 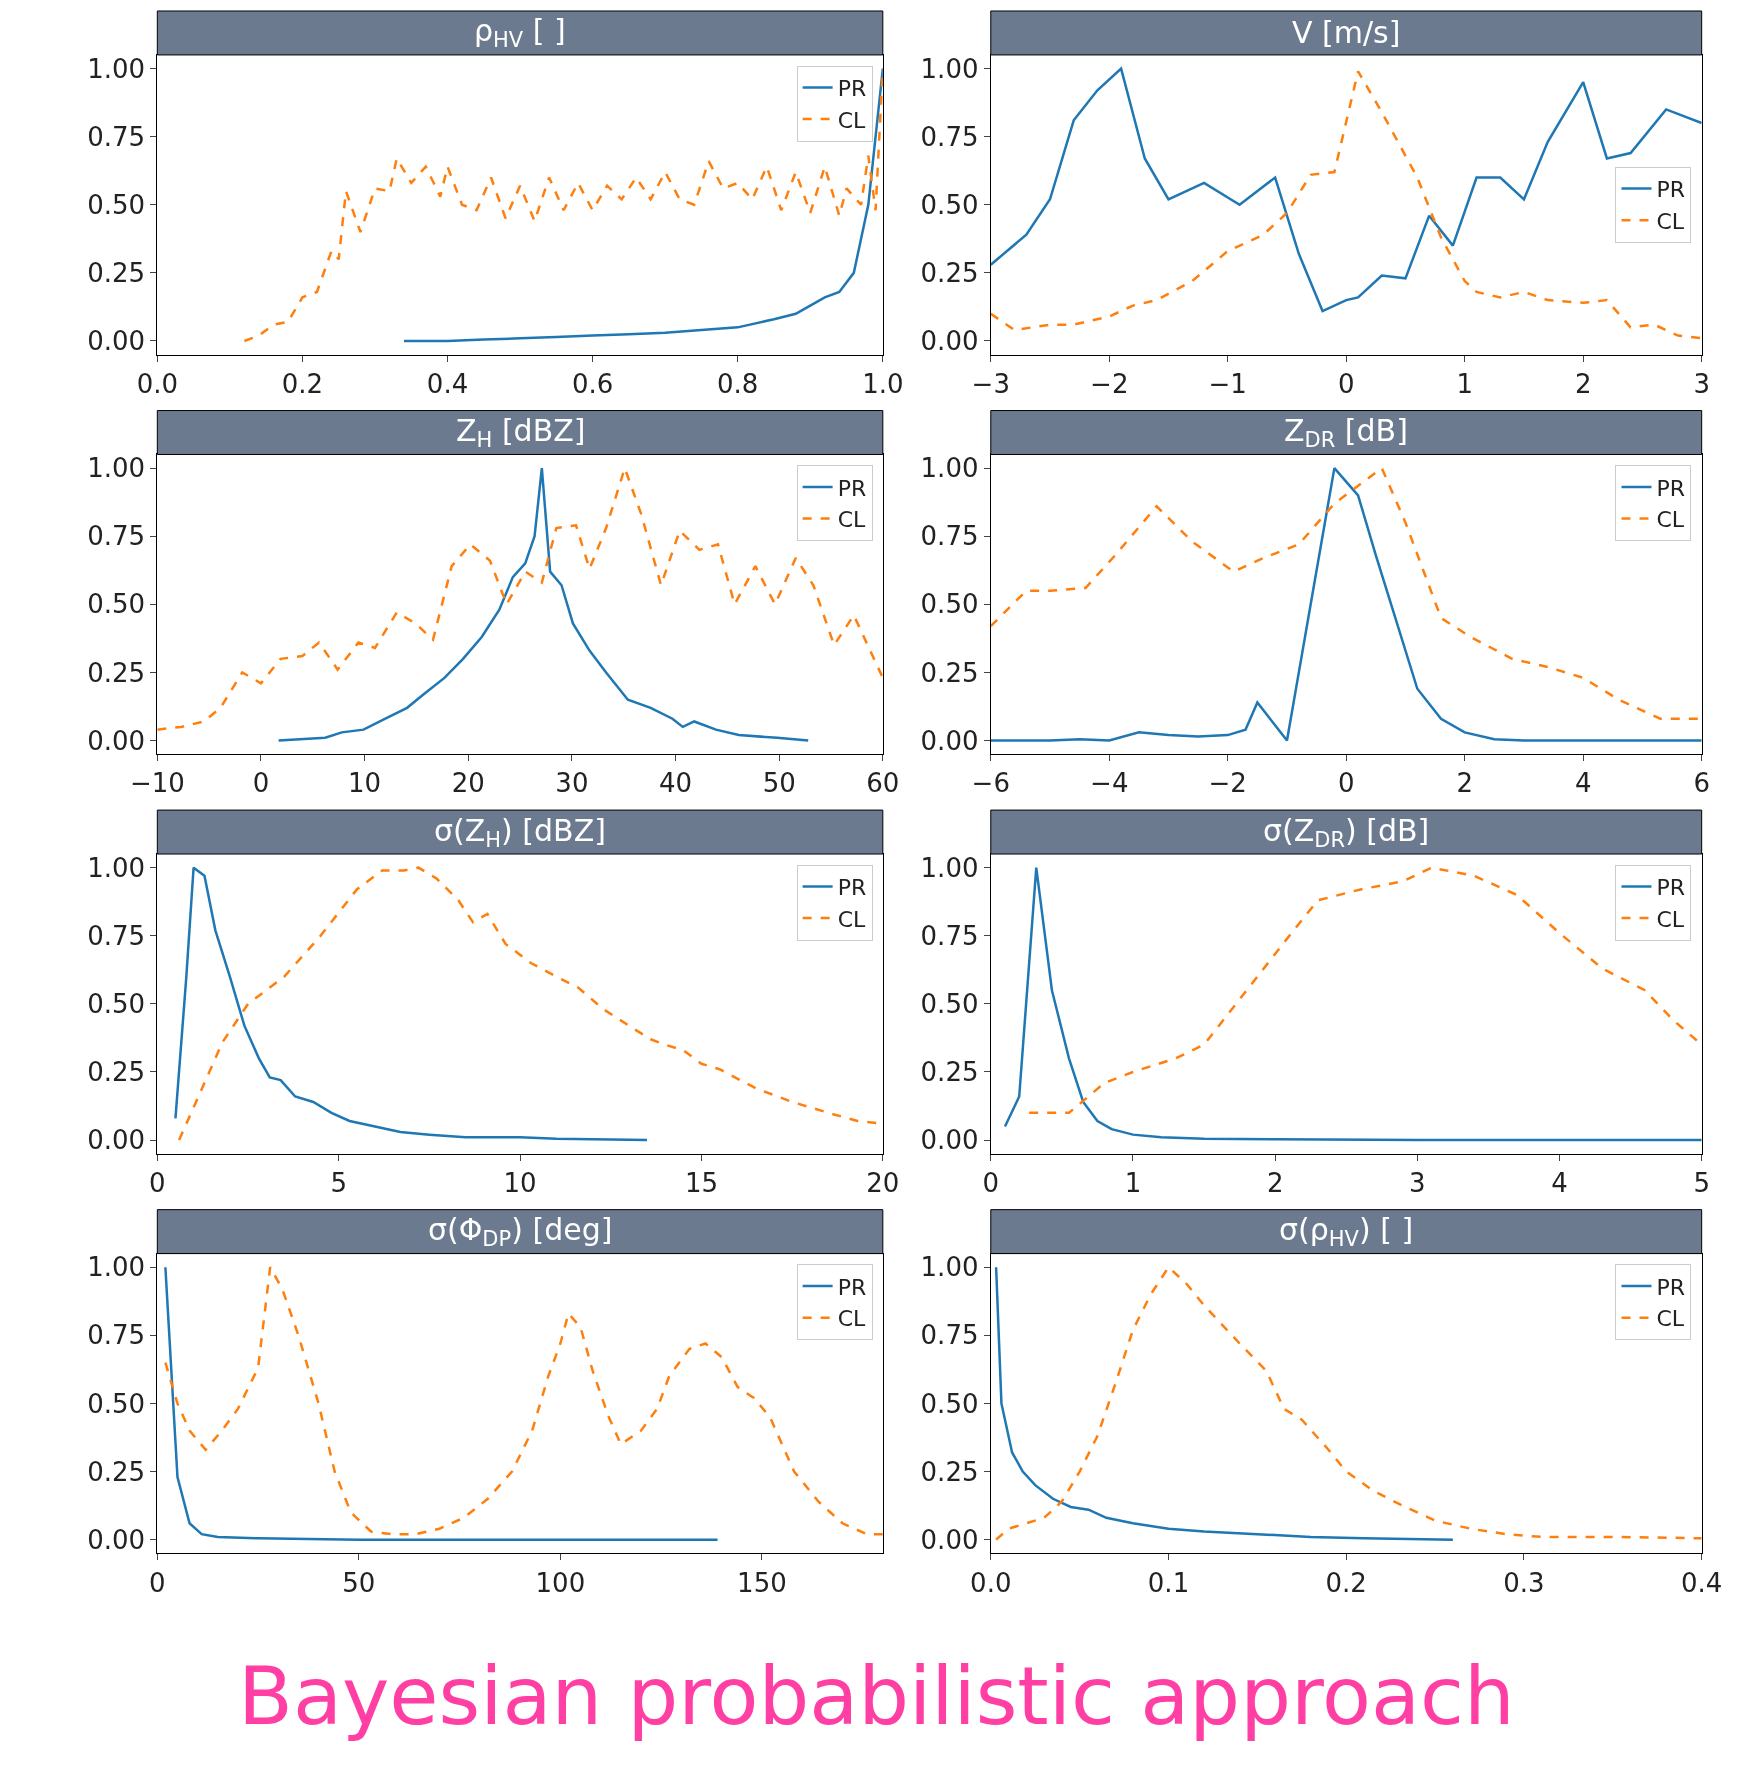 What do you see at coordinates (1346, 1232) in the screenshot?
I see `chart-title: σ(ρ$_{HV}$) [ ]` at bounding box center [1346, 1232].